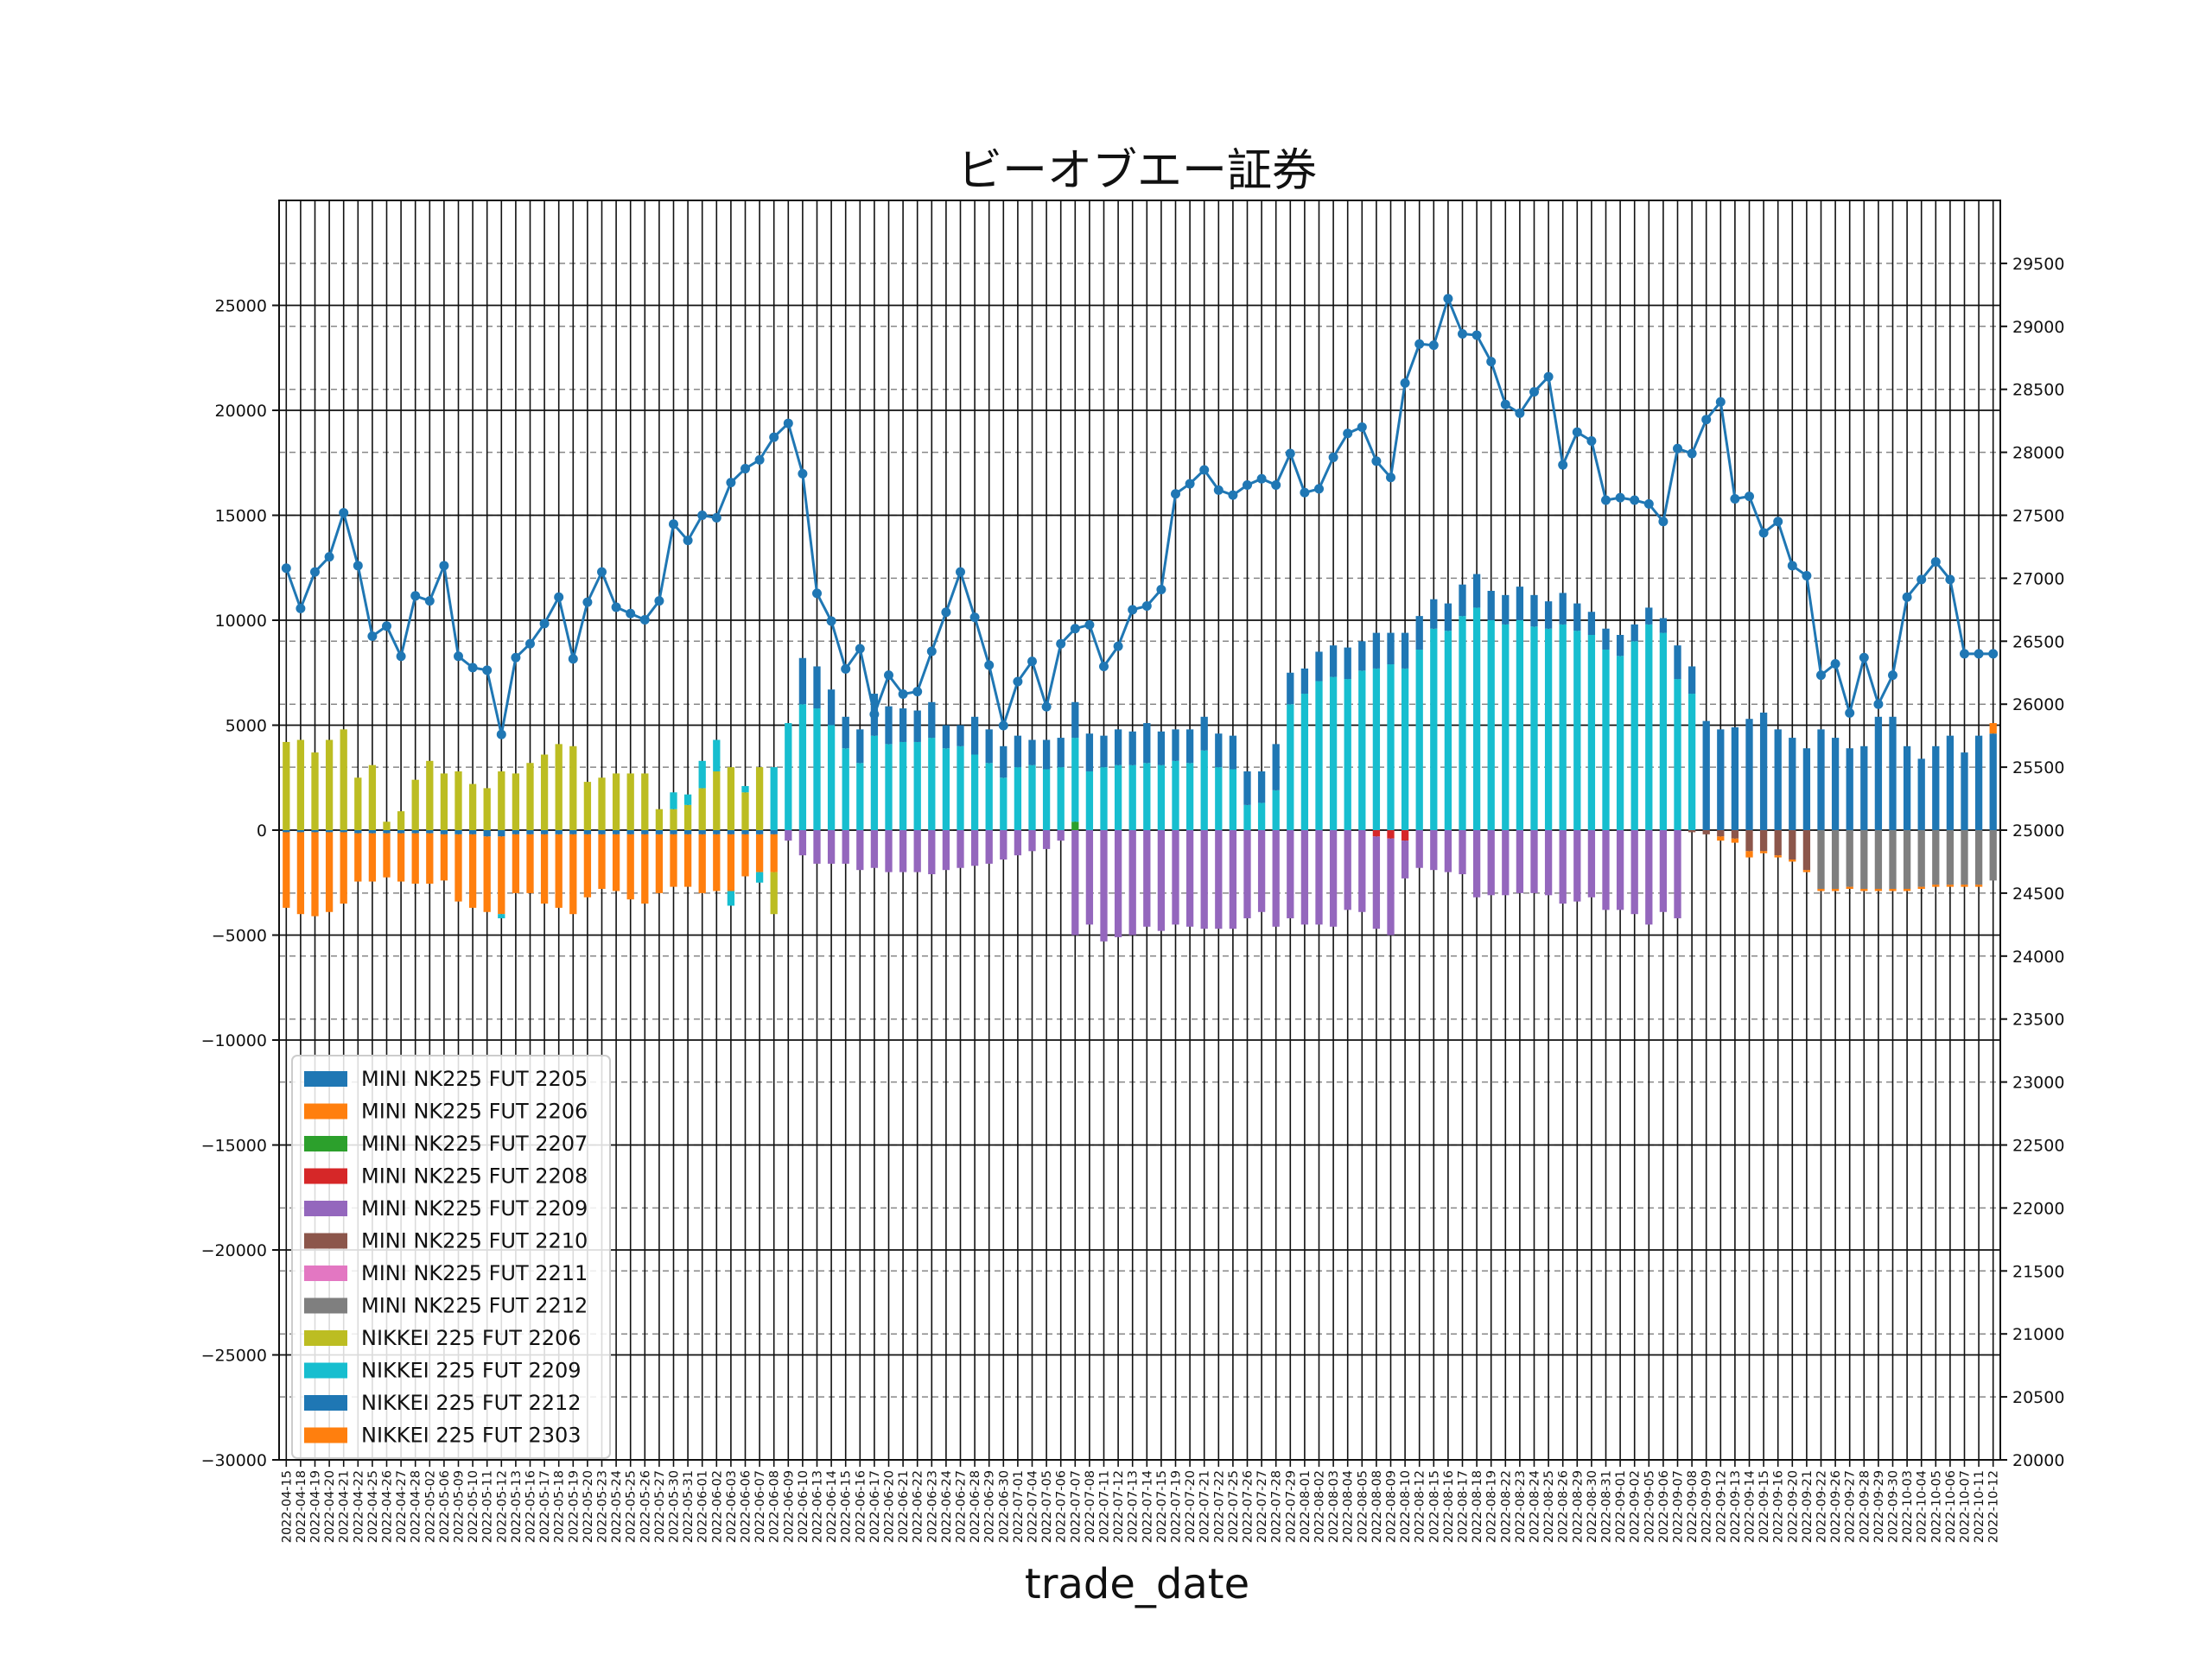 The width and height of the screenshot is (2212, 1662). Describe the element at coordinates (241, 411) in the screenshot. I see `y-tick-label: 20000` at that location.